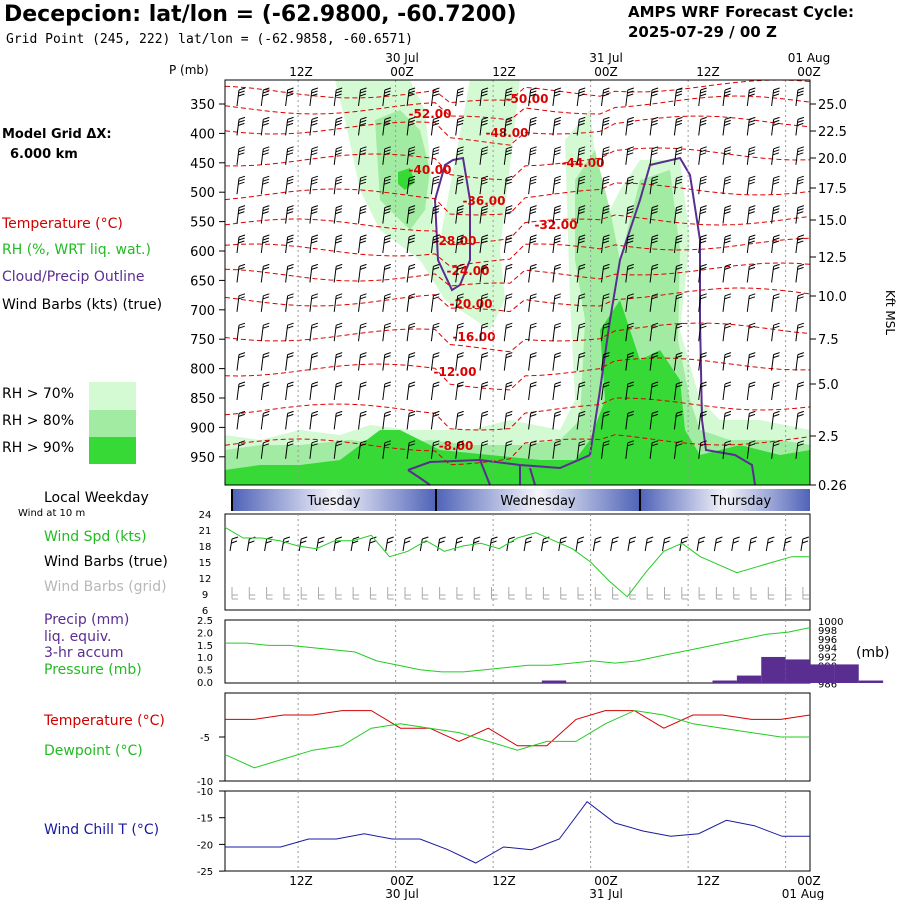 This screenshot has height=900, width=900. What do you see at coordinates (205, 621) in the screenshot?
I see `precip-tick-label: 2.5` at bounding box center [205, 621].